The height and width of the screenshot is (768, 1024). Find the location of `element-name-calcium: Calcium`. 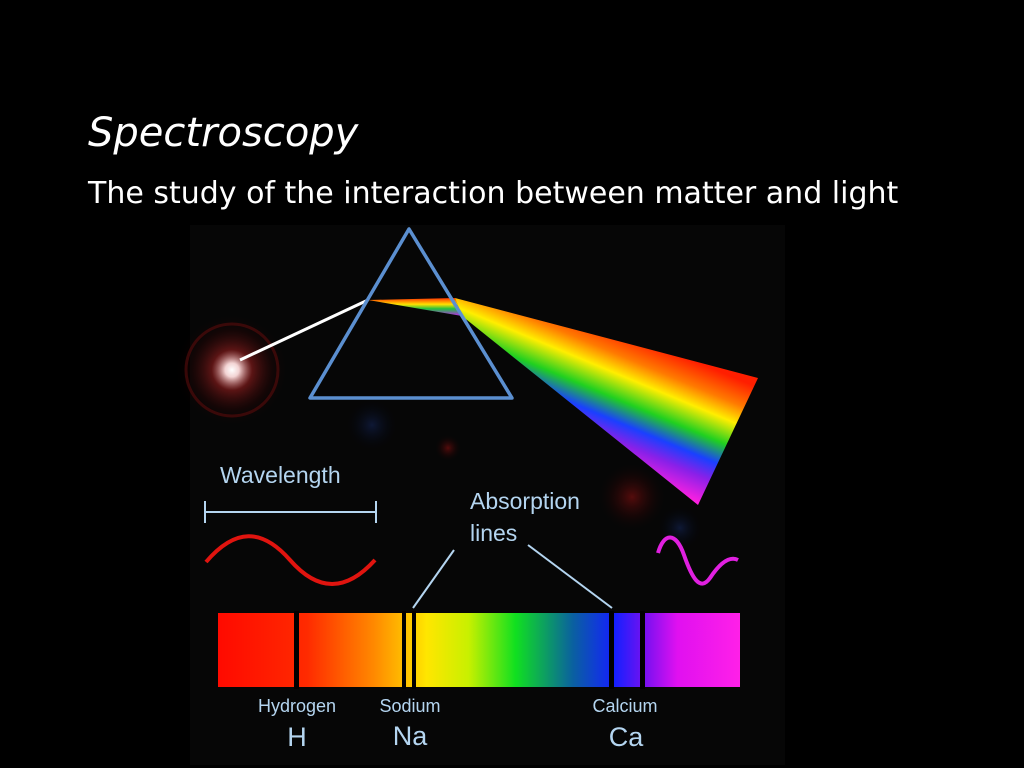

element-name-calcium: Calcium is located at coordinates (624, 706).